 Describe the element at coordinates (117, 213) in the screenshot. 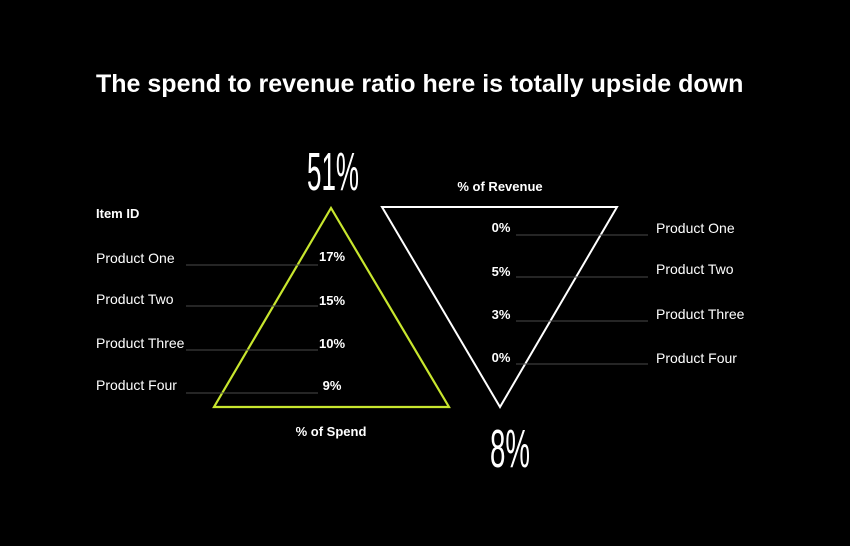

I see `category-header: Item ID` at that location.